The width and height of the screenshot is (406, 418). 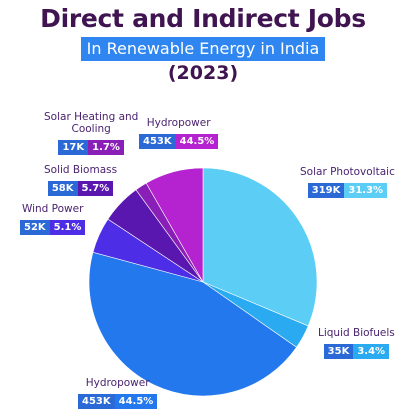 What do you see at coordinates (67, 227) in the screenshot?
I see `slice-percent: 5.1%` at bounding box center [67, 227].